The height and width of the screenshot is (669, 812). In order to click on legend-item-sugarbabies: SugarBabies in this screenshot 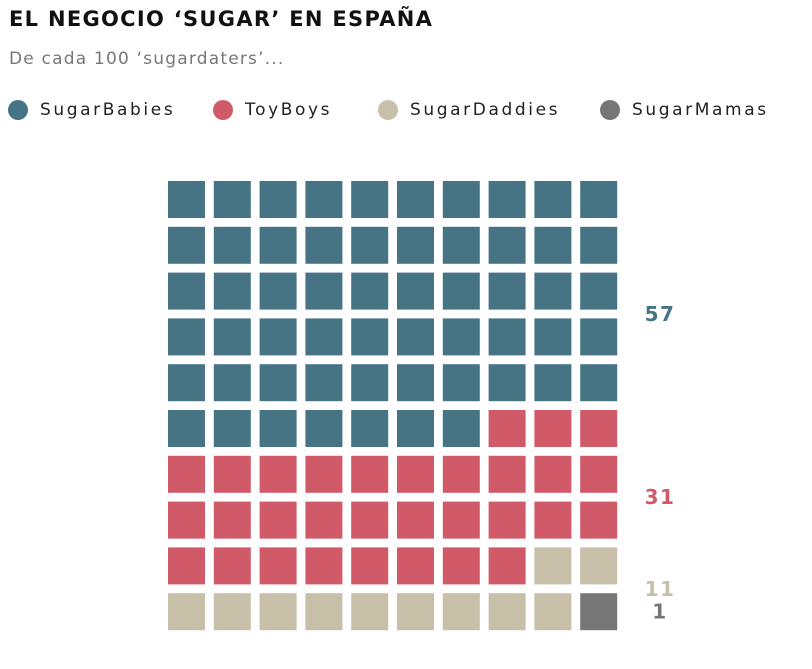, I will do `click(91, 110)`.